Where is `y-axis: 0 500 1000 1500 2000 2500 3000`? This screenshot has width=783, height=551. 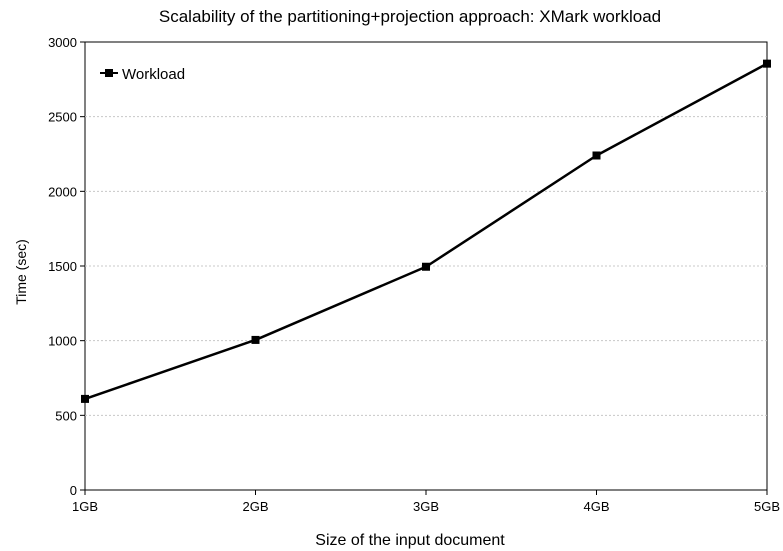
y-axis: 0 500 1000 1500 2000 2500 3000 is located at coordinates (66, 266).